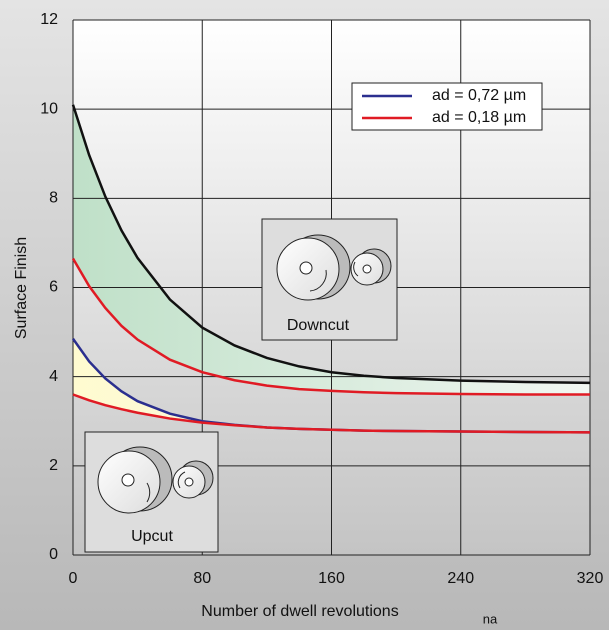  Describe the element at coordinates (53, 287) in the screenshot. I see `y-tick-label: 6` at that location.